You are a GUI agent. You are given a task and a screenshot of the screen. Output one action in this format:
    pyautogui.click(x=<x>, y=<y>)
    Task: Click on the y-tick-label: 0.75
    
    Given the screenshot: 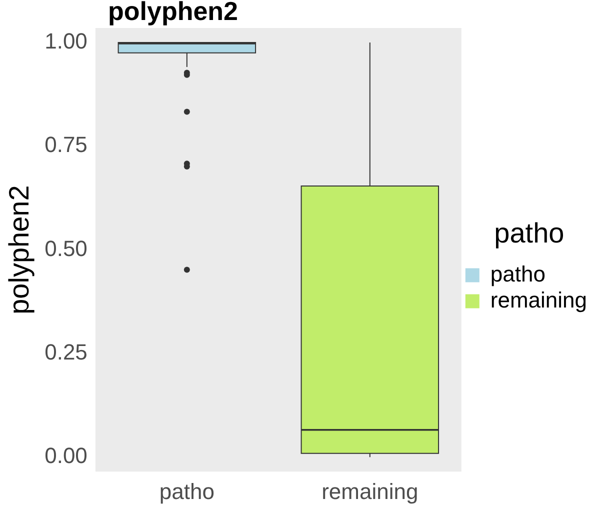 What is the action you would take?
    pyautogui.click(x=66, y=145)
    